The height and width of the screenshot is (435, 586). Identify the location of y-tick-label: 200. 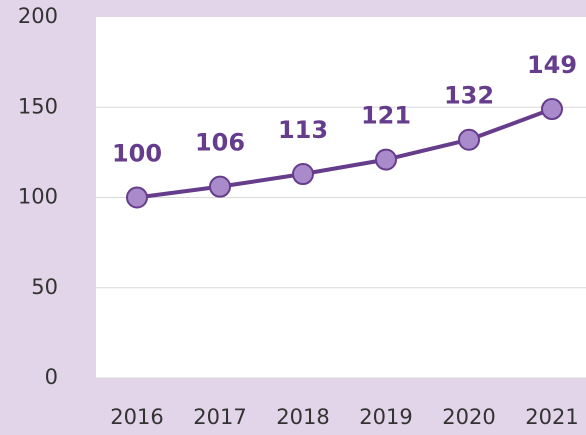
(38, 16).